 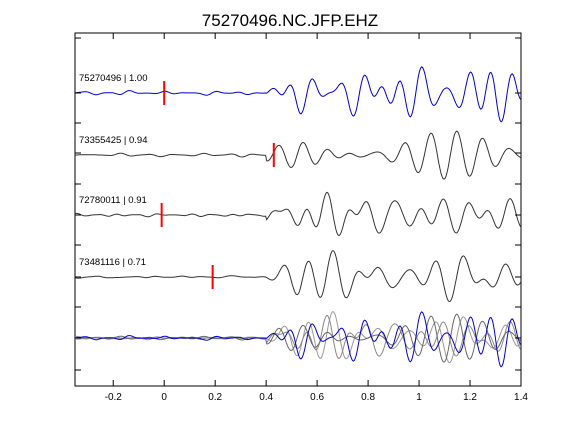 What do you see at coordinates (317, 397) in the screenshot?
I see `x-tick-label: 0.6` at bounding box center [317, 397].